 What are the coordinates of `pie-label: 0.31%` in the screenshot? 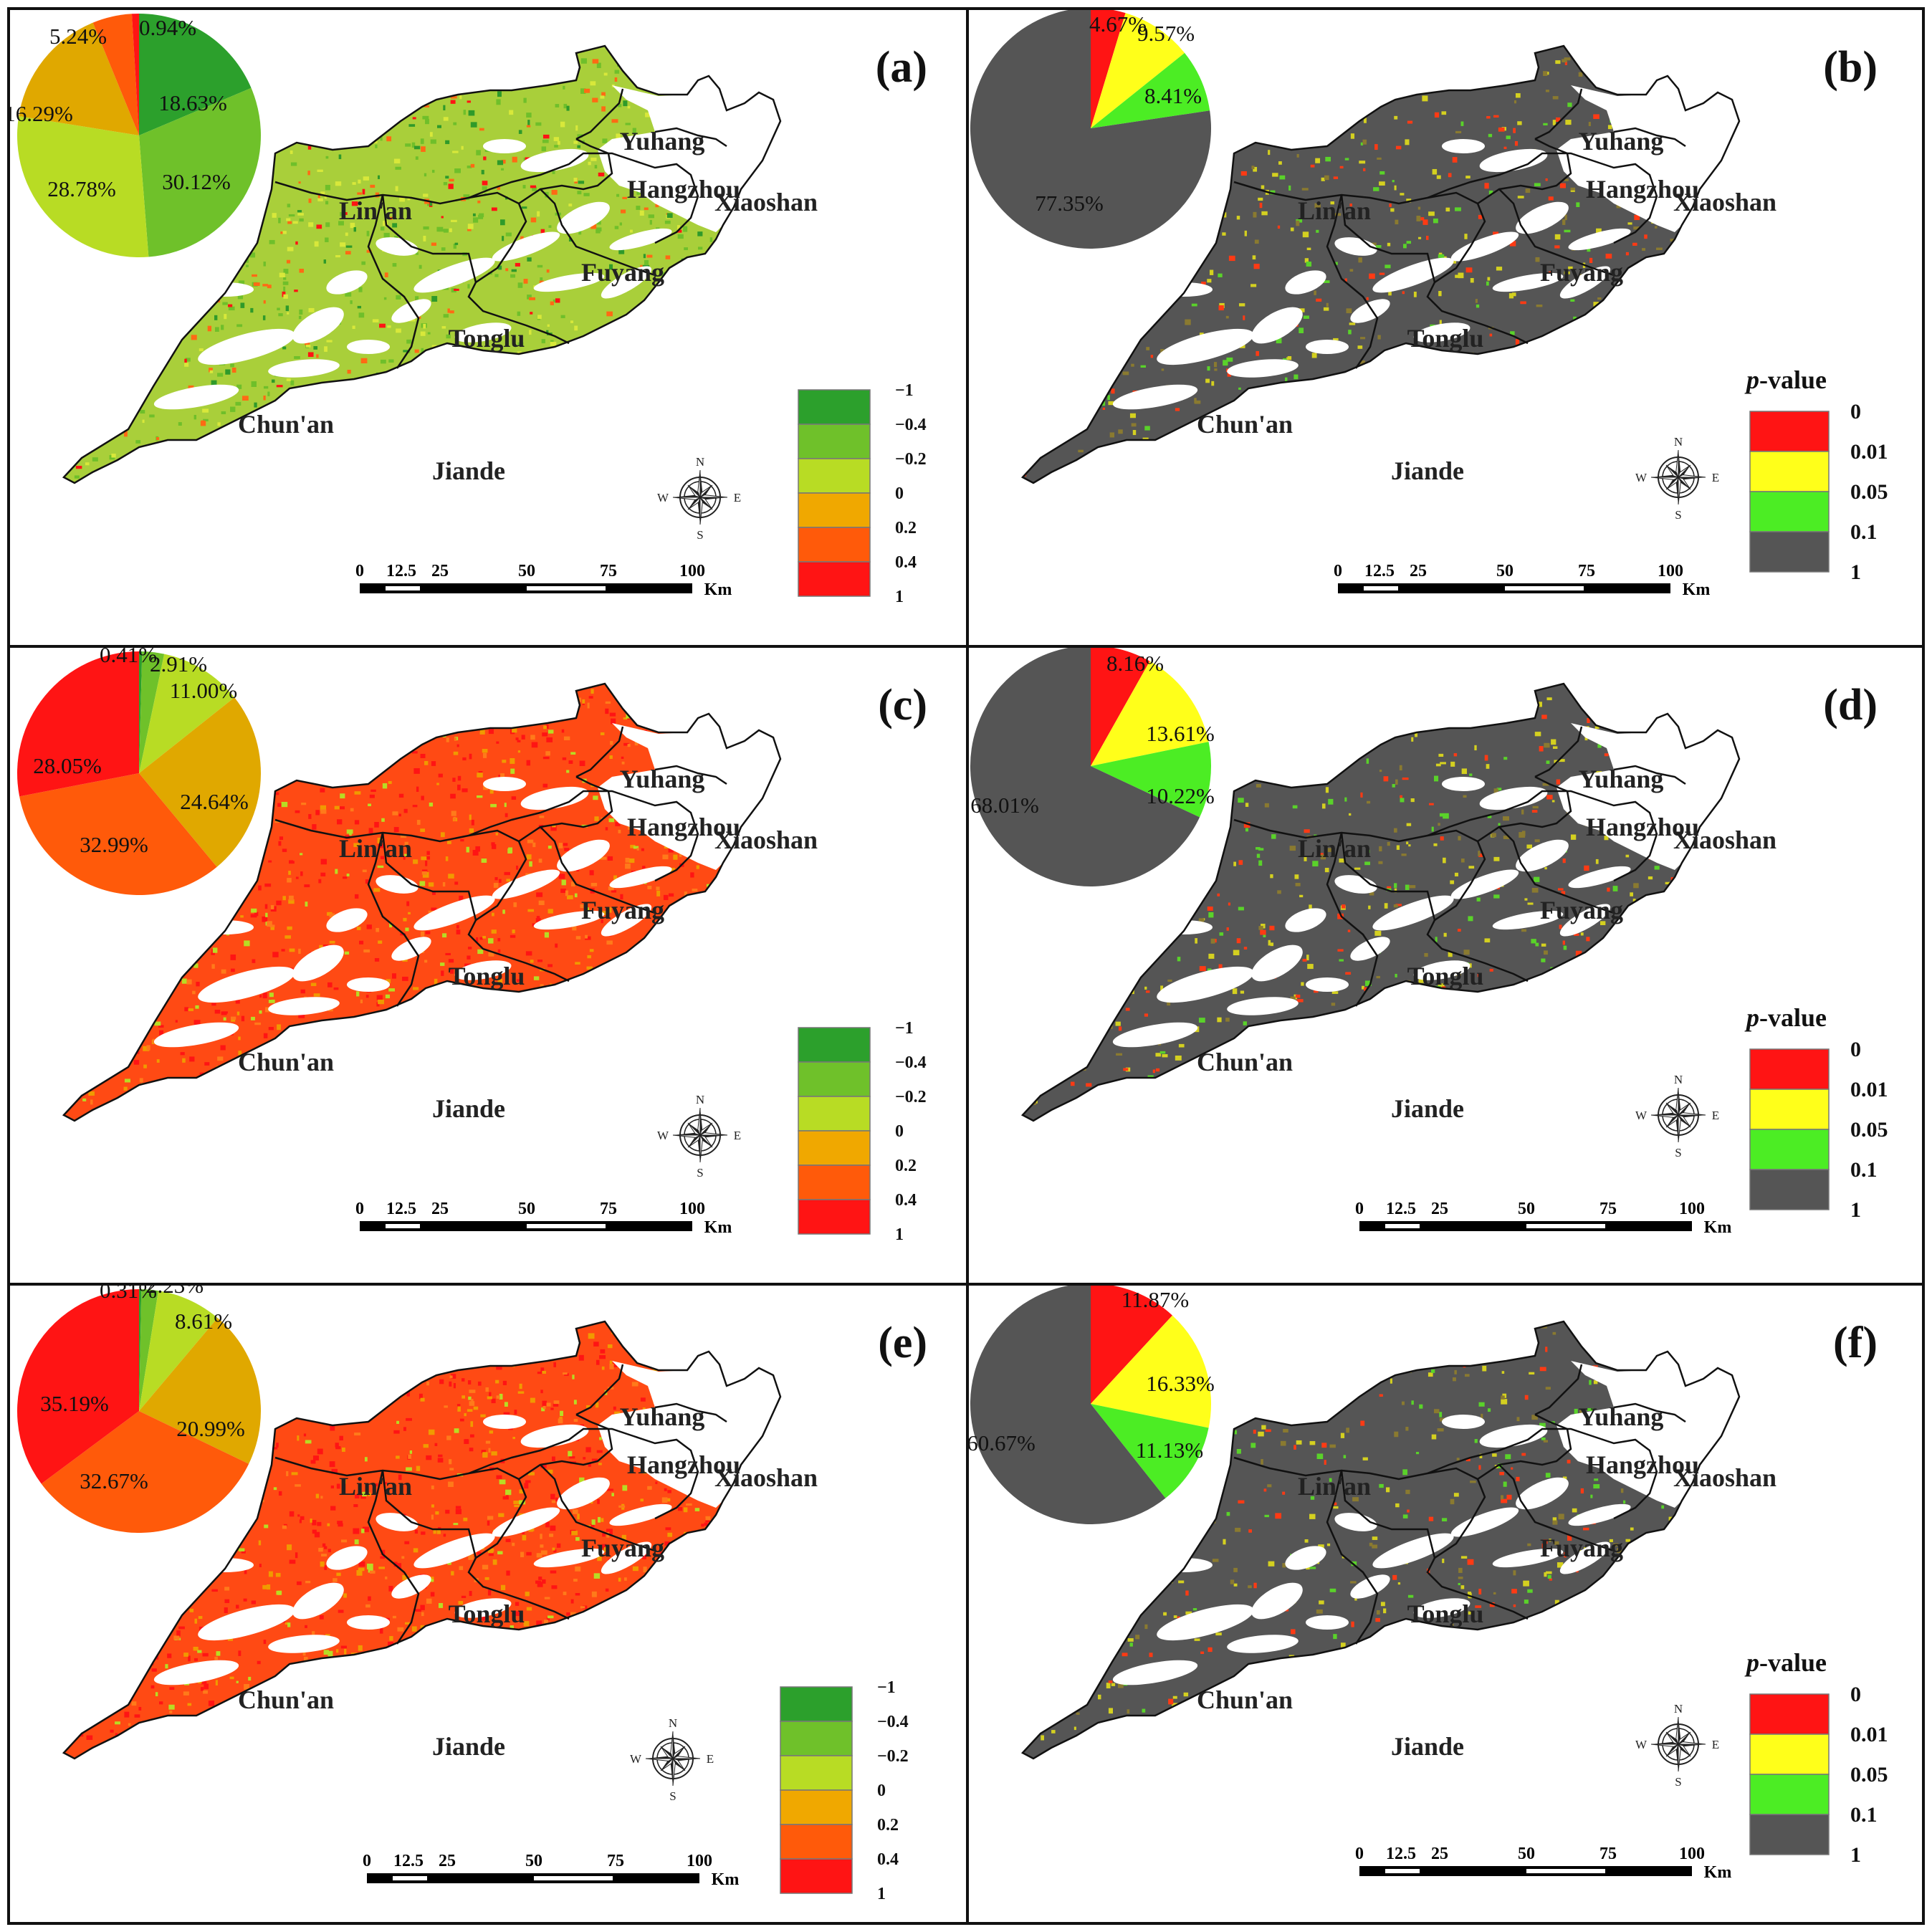 It's located at (129, 1295).